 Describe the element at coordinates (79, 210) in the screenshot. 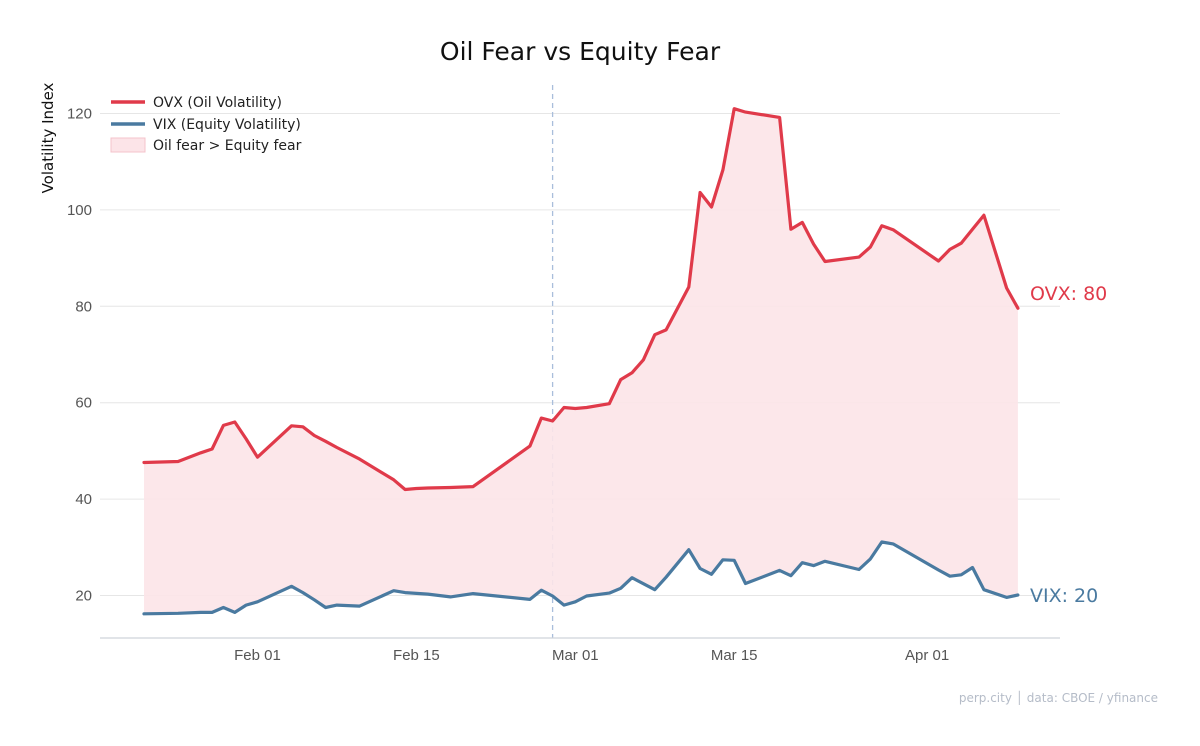

I see `y-tick-label: 100` at that location.